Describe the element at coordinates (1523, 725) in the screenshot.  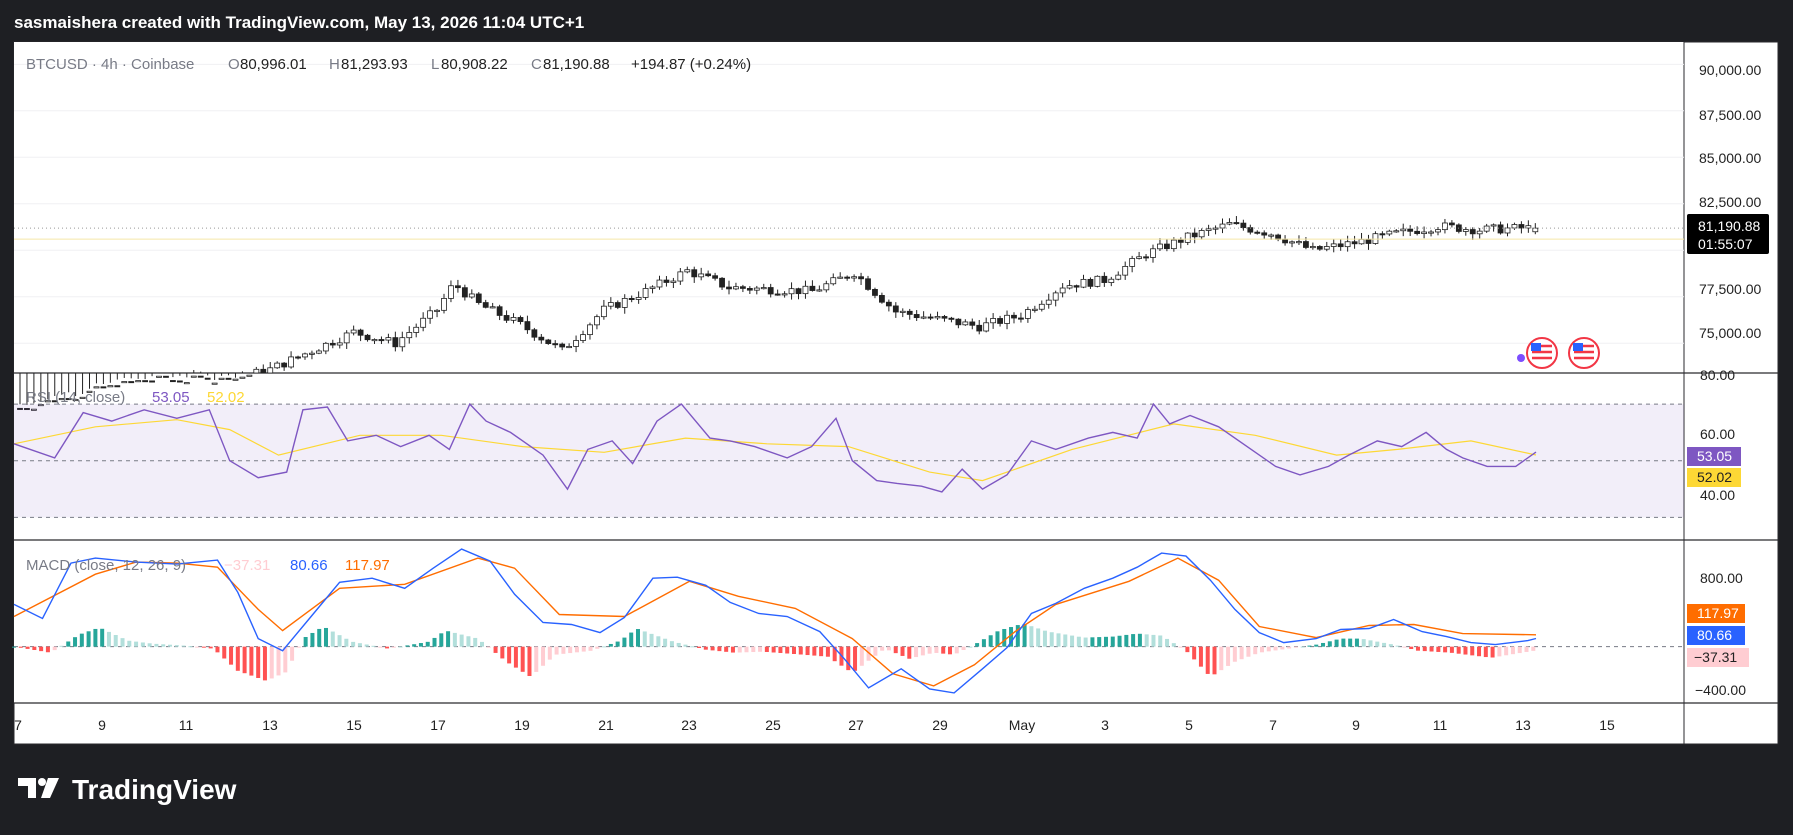
I see `time-tick: 13` at that location.